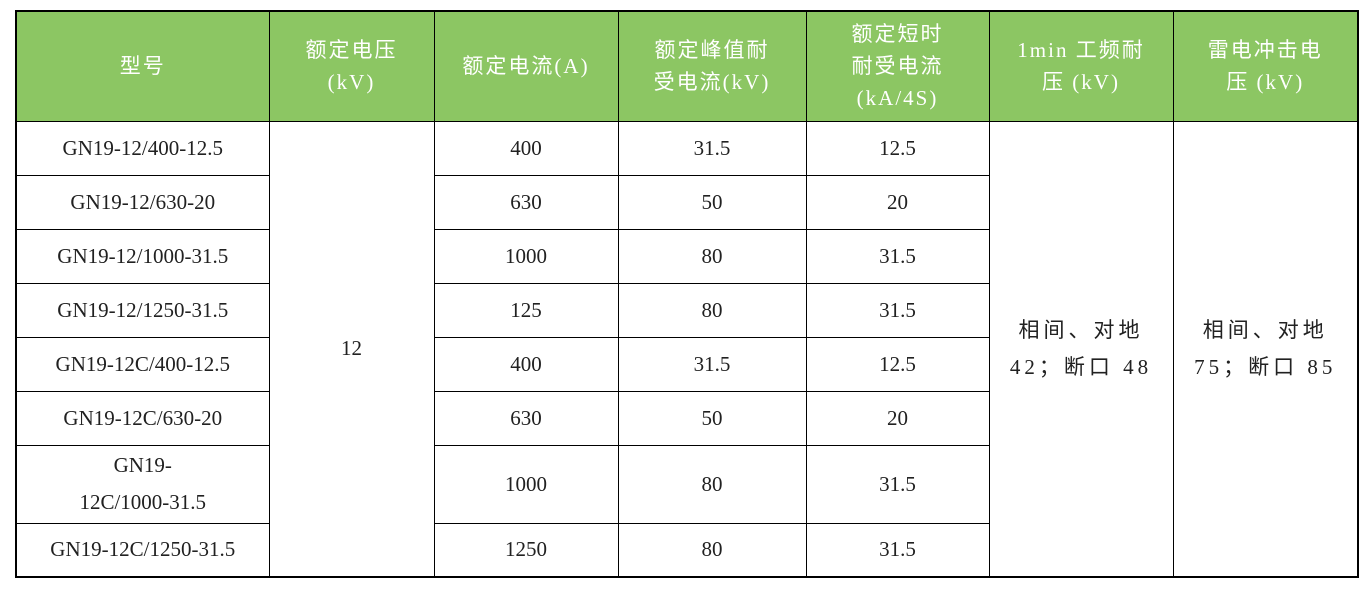 Image resolution: width=1366 pixels, height=590 pixels. What do you see at coordinates (1265, 66) in the screenshot?
I see `header-lightning-impulse-voltage: 雷电冲击电 压 (kV)` at bounding box center [1265, 66].